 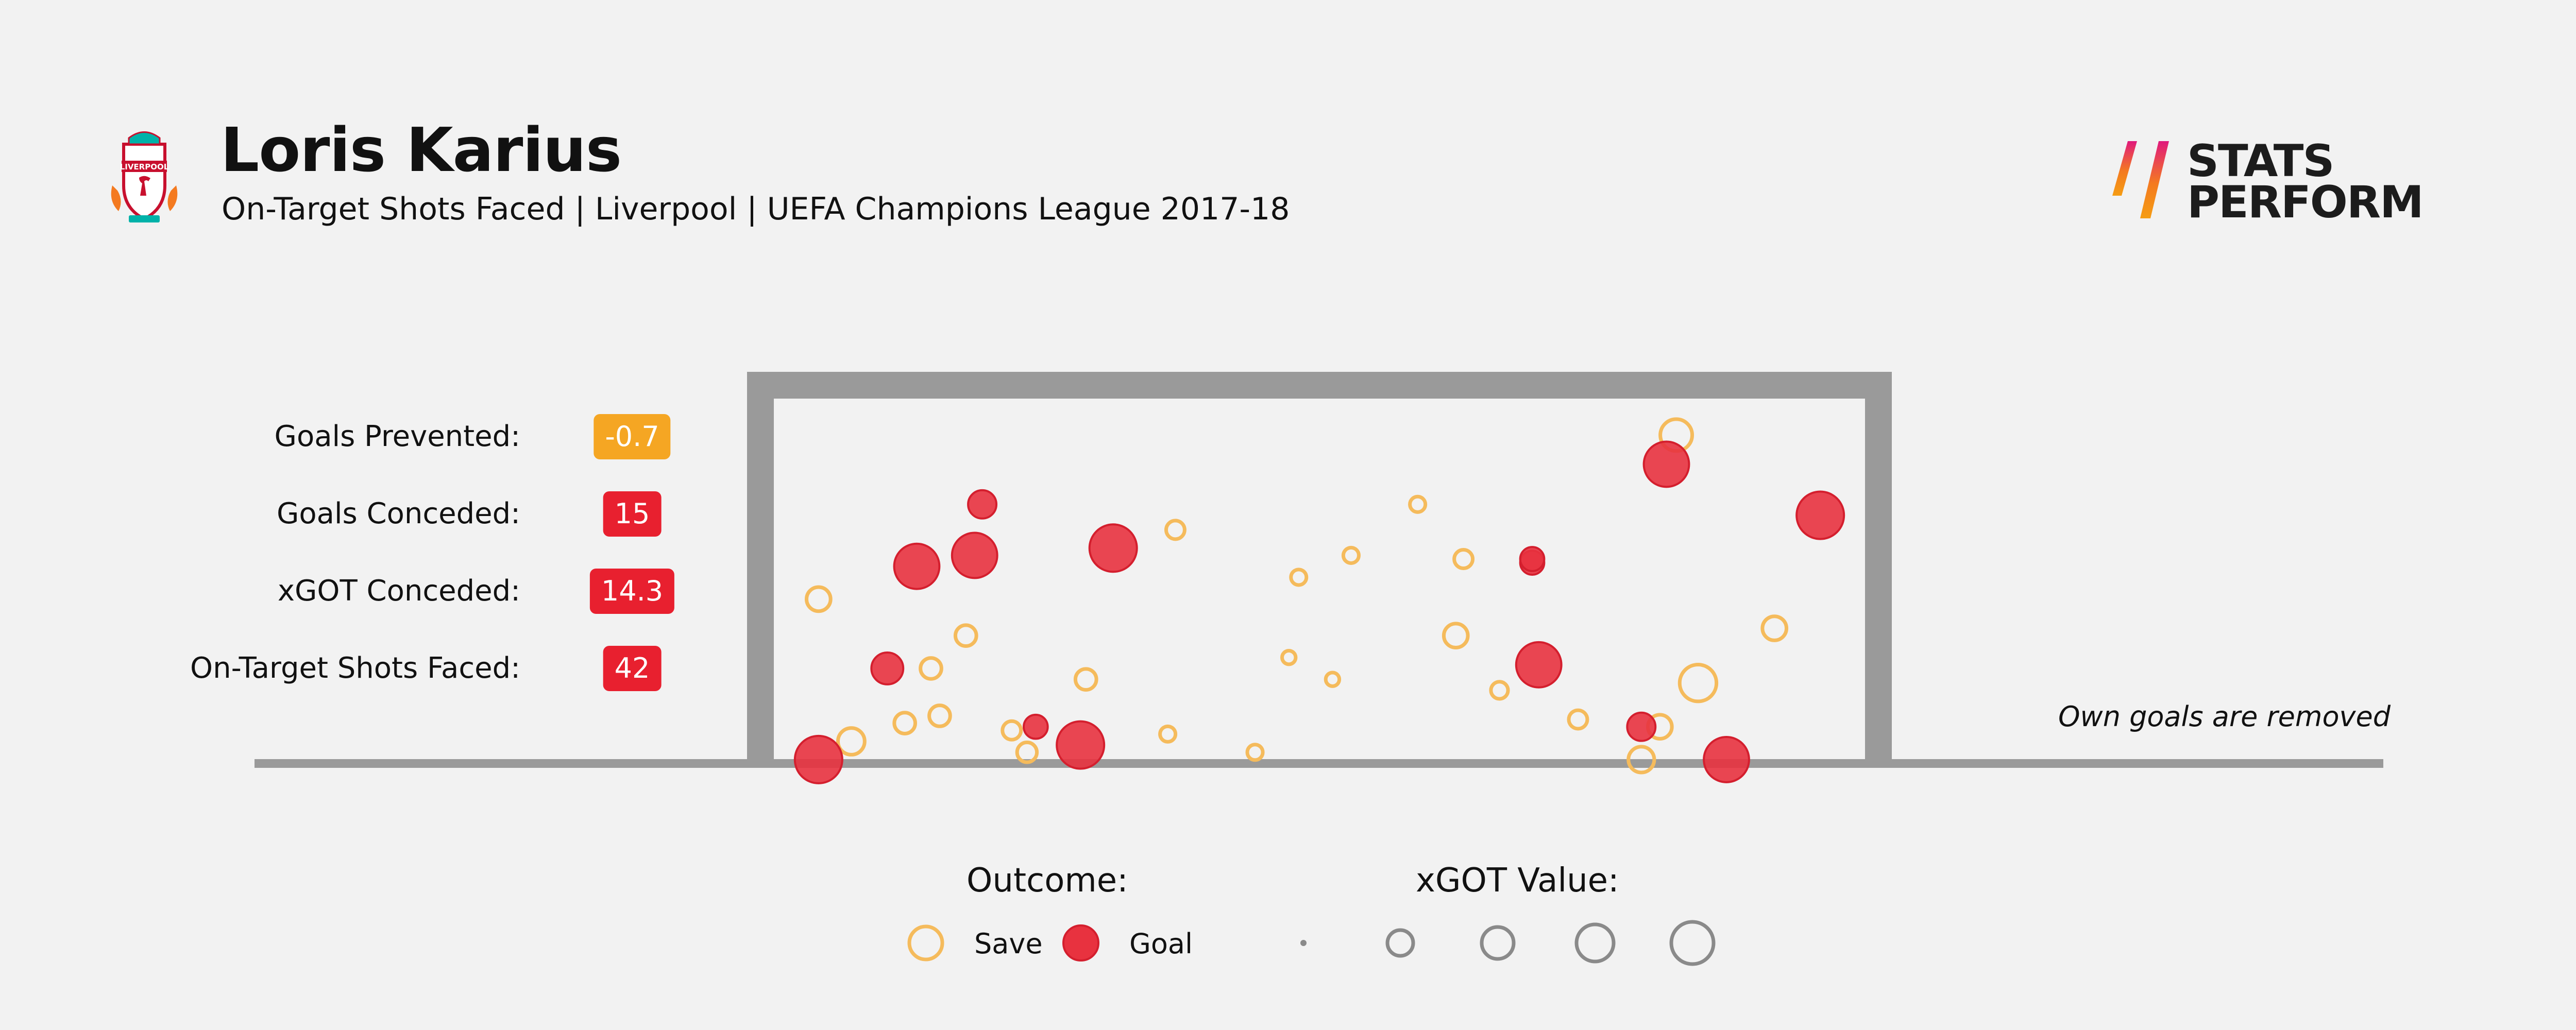 What do you see at coordinates (116, 198) in the screenshot?
I see `crest-flame-left` at bounding box center [116, 198].